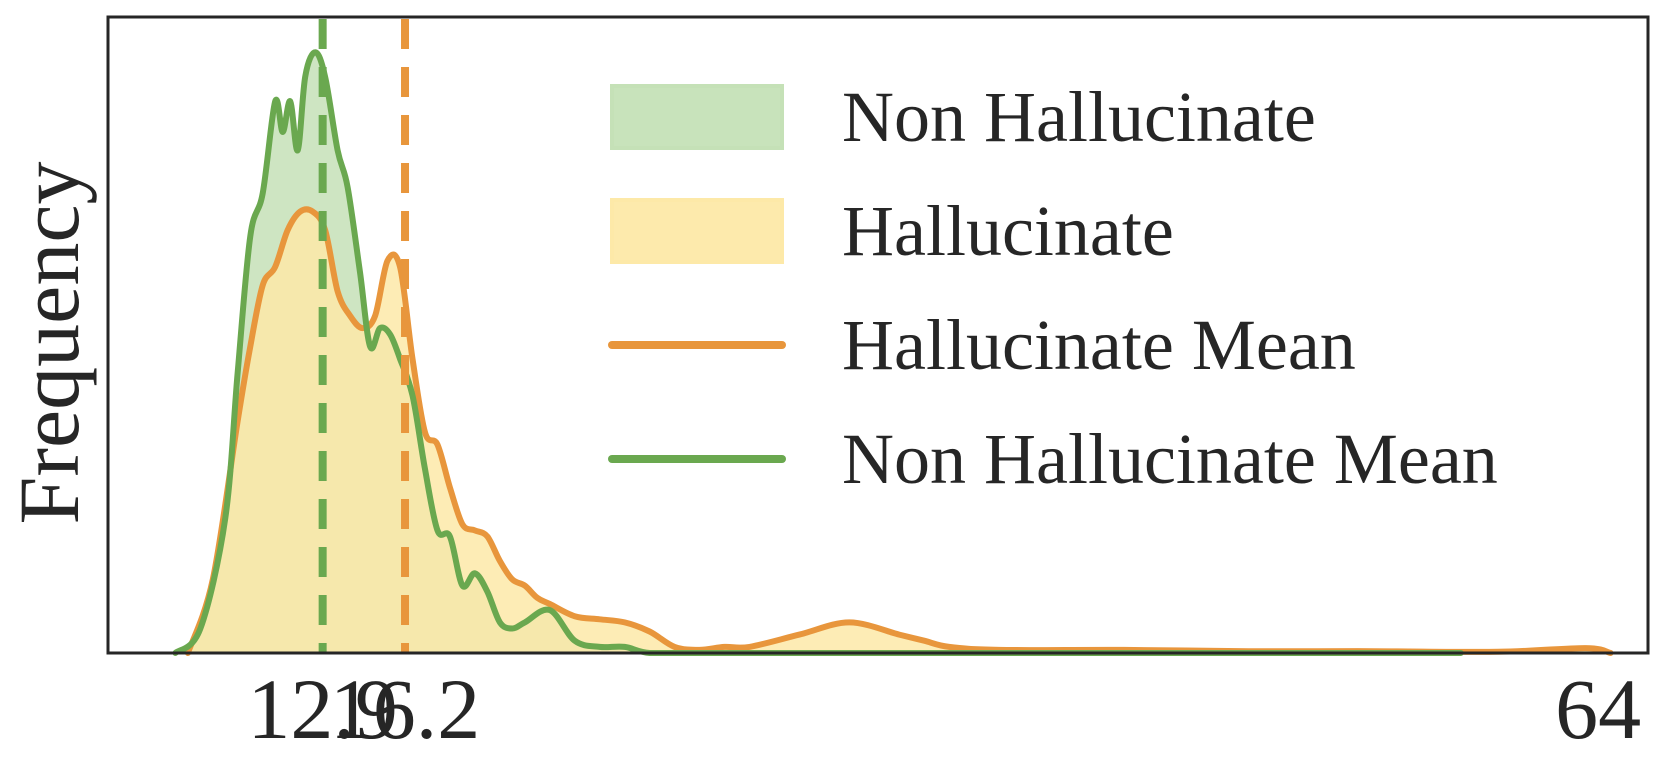 This screenshot has height=774, width=1661. Describe the element at coordinates (1170, 459) in the screenshot. I see `legend-label: Non Hallucinate Mean` at that location.